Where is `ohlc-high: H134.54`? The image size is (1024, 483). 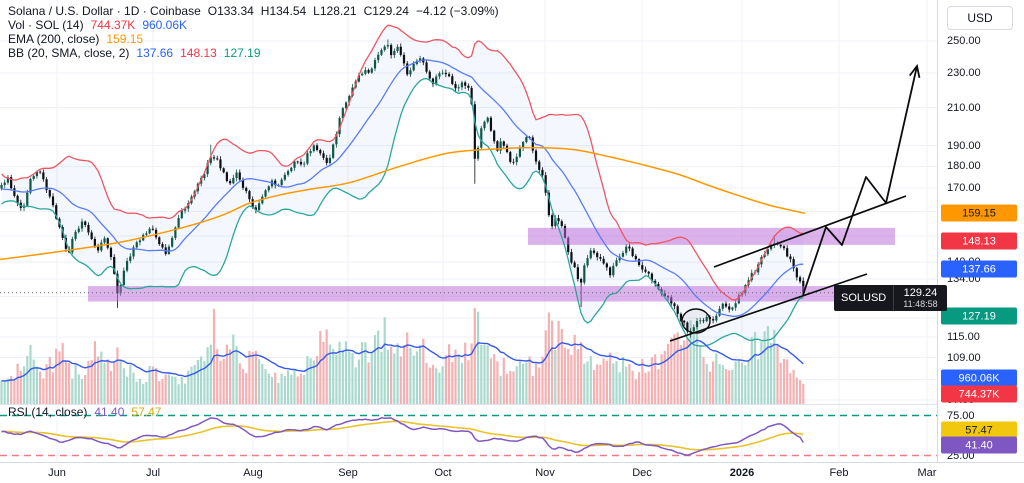 ohlc-high: H134.54 is located at coordinates (283, 11).